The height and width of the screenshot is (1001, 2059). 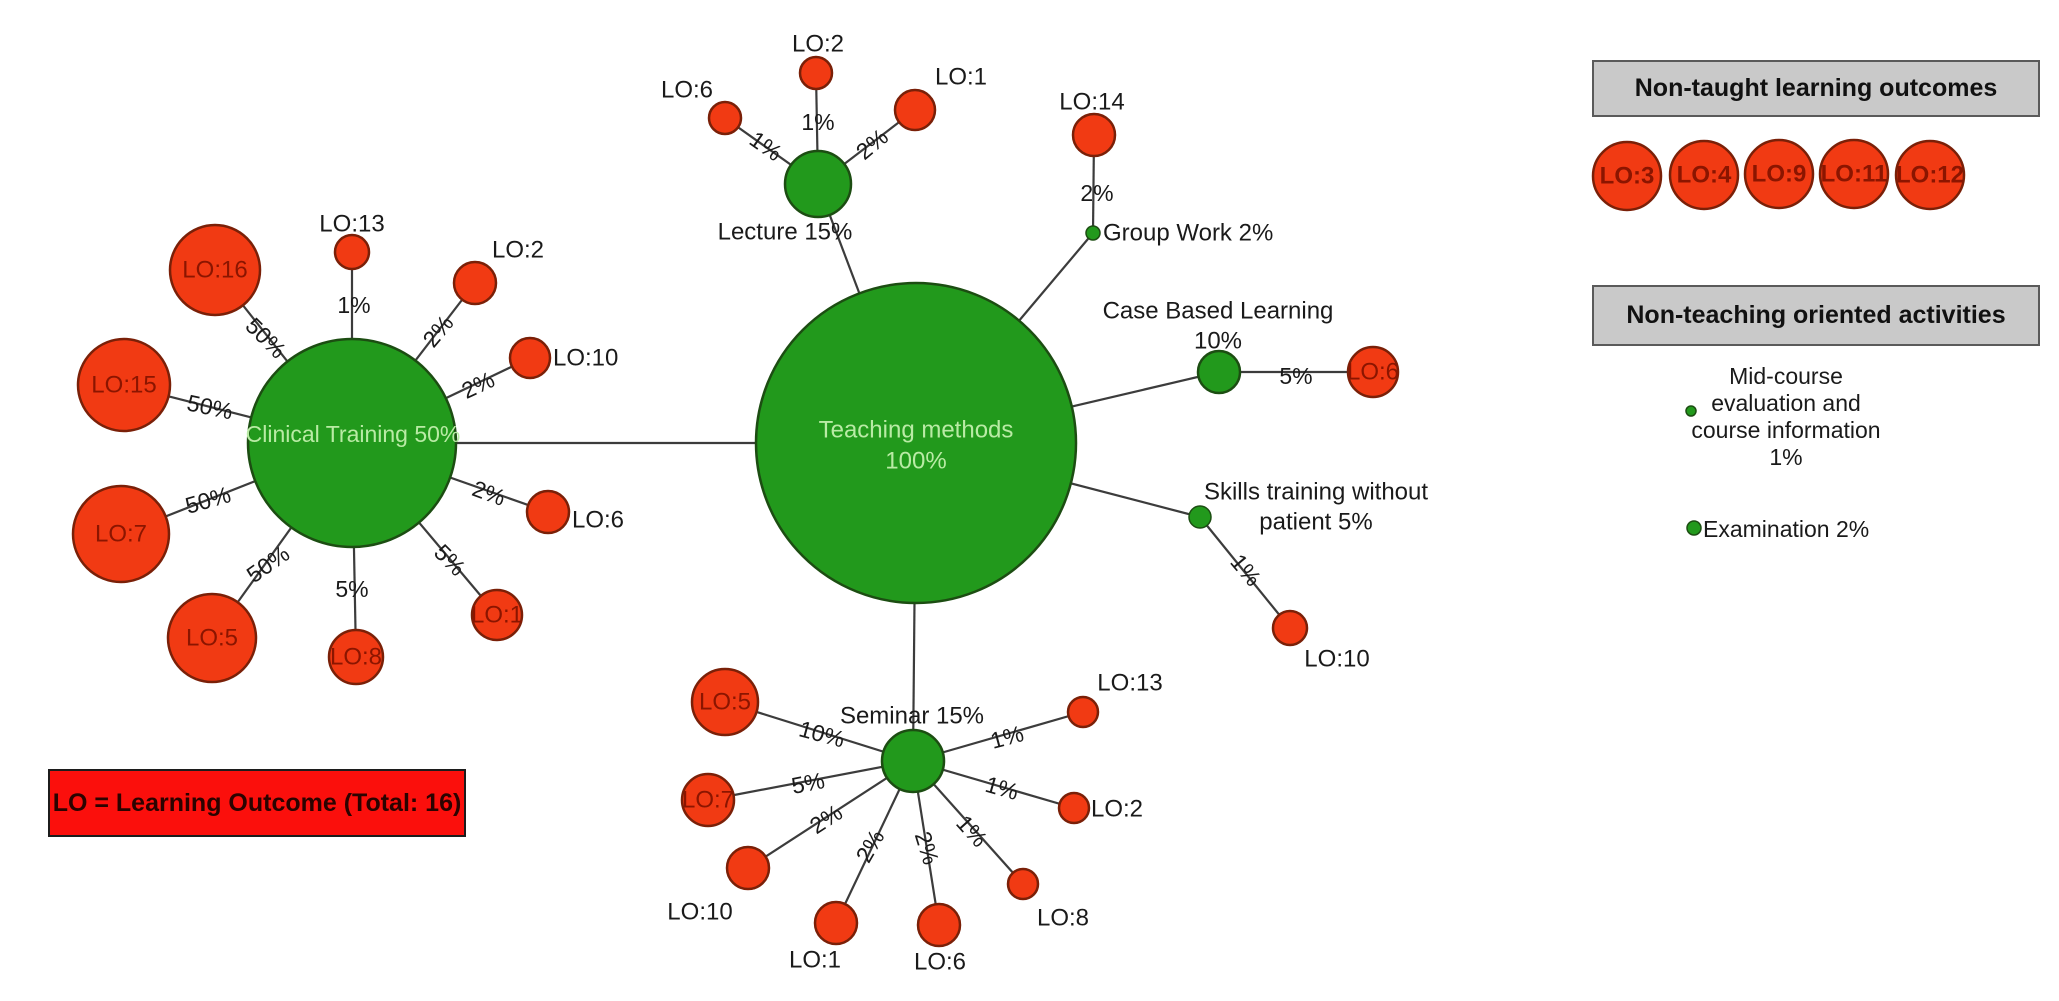 What do you see at coordinates (872, 143) in the screenshot?
I see `edge-label-2: 2%` at bounding box center [872, 143].